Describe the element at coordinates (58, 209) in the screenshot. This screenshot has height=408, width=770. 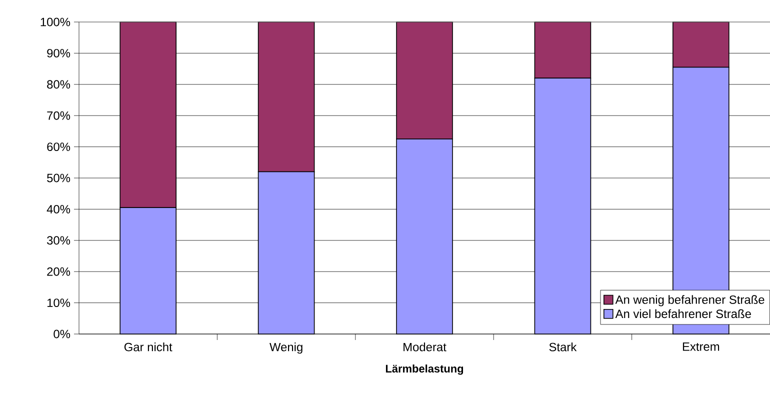
I see `y-tick-label: 40%` at that location.